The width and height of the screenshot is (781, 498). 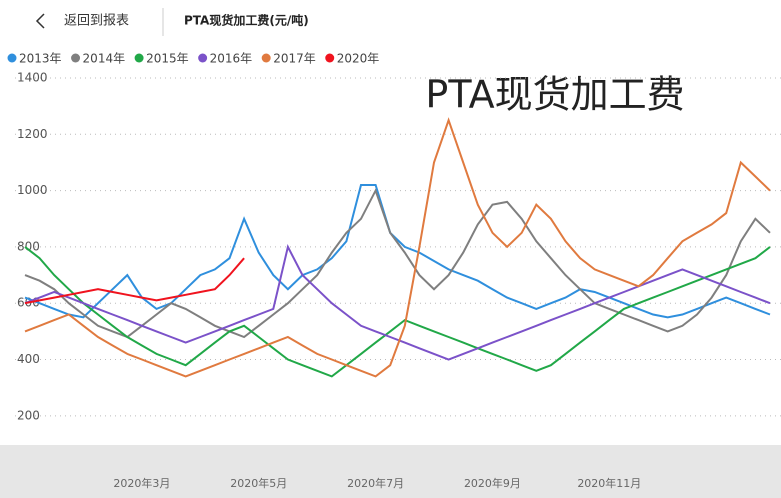 What do you see at coordinates (167, 59) in the screenshot?
I see `legend-label: 2015年` at bounding box center [167, 59].